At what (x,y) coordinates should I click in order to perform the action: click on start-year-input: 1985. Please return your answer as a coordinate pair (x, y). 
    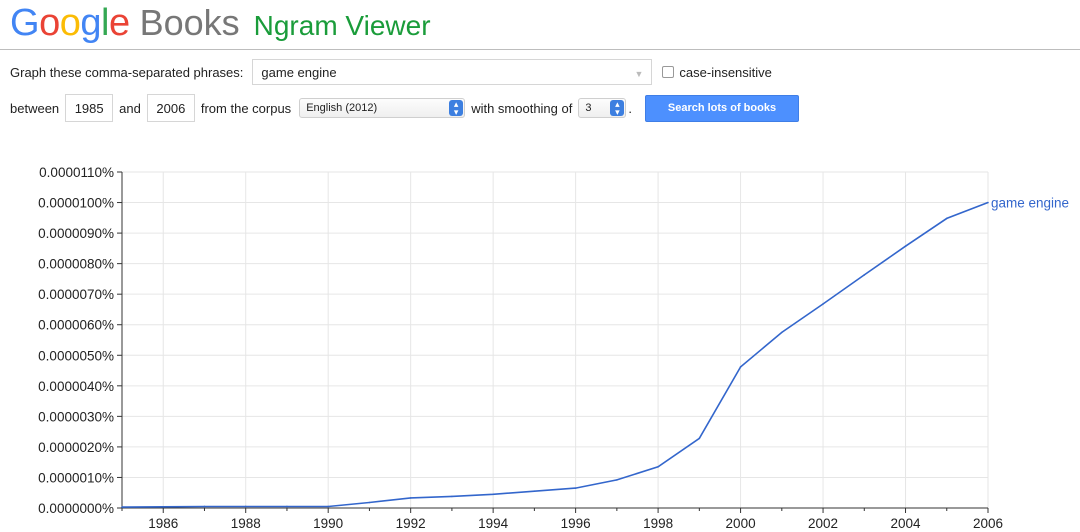
    Looking at the image, I should click on (89, 108).